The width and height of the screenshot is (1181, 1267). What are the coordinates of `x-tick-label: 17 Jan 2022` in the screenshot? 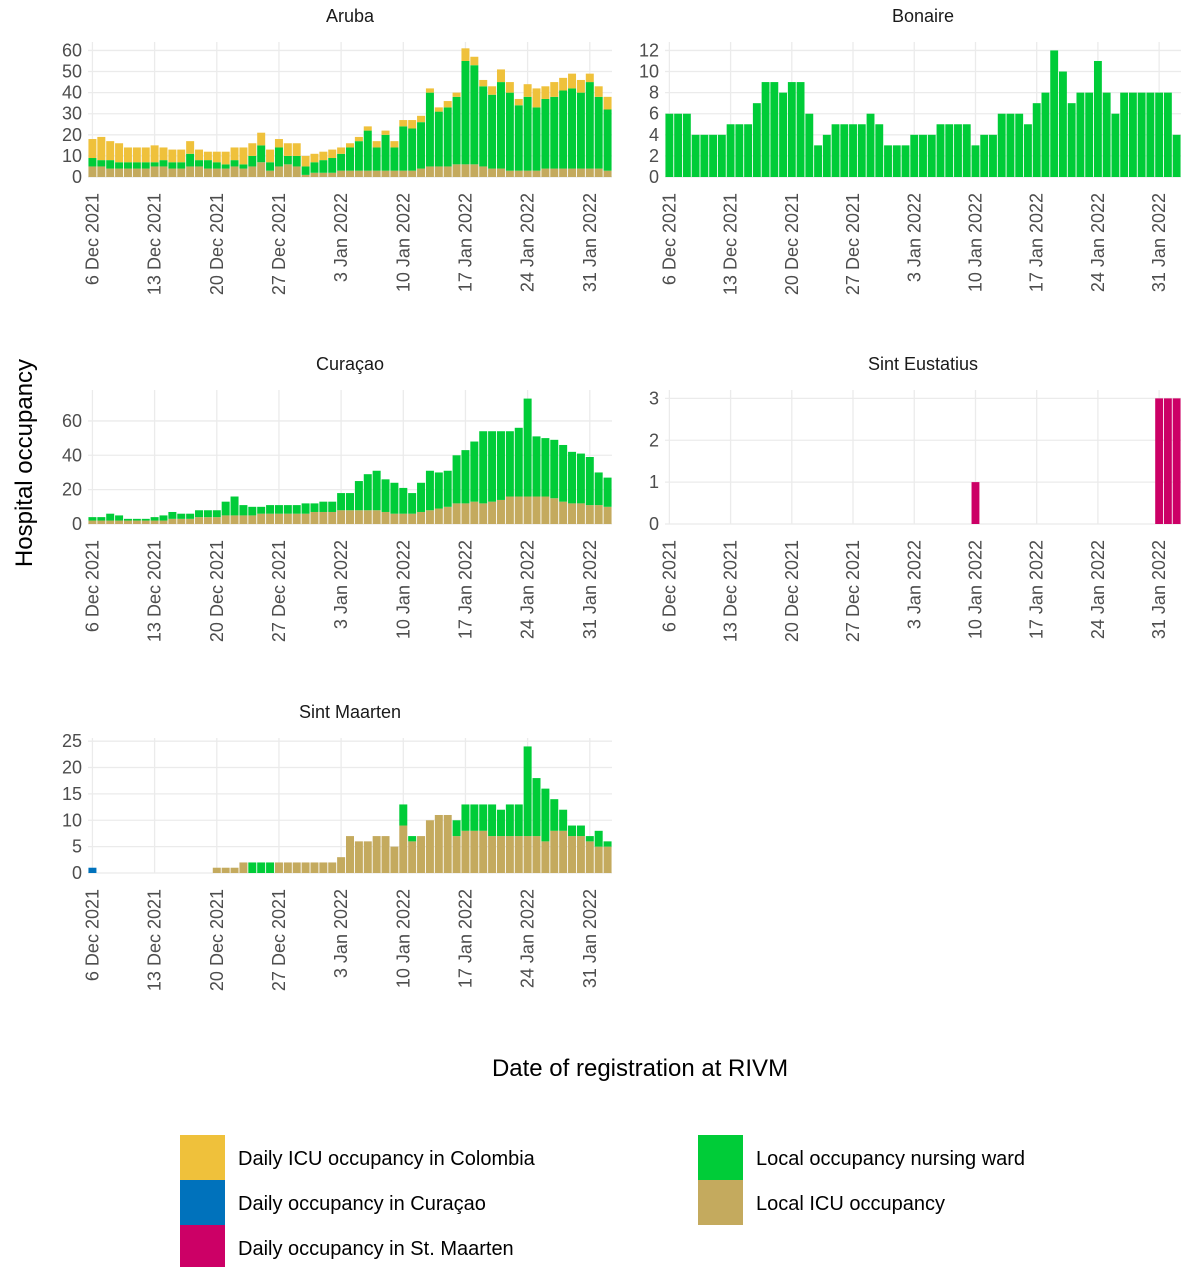 It's located at (465, 589).